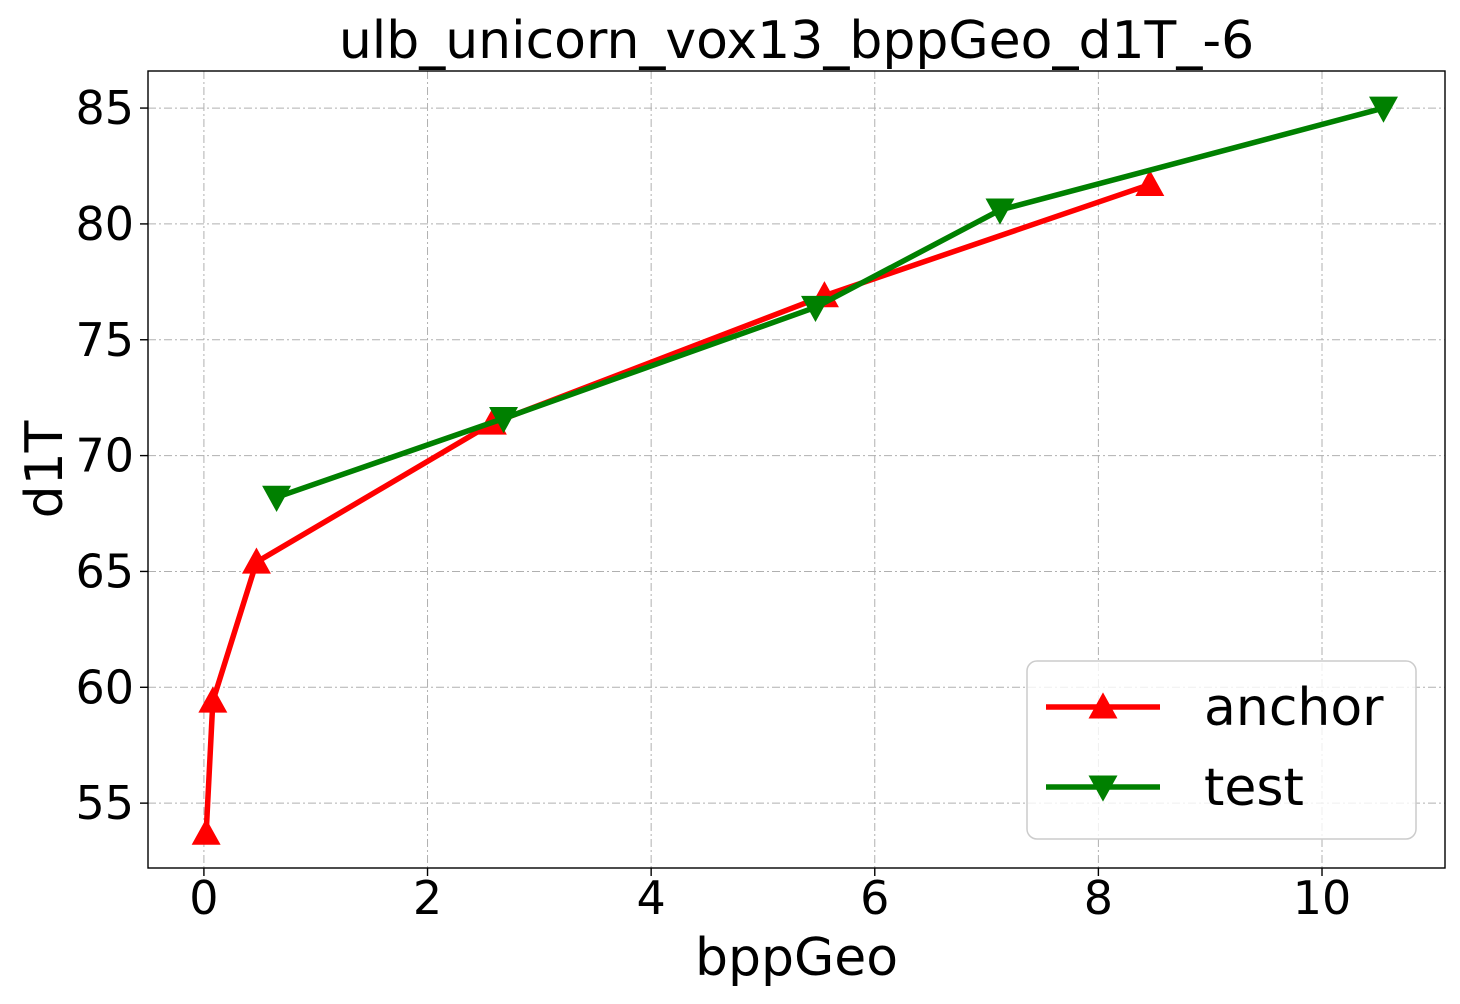  Describe the element at coordinates (104, 456) in the screenshot. I see `y-tick-label: 70` at that location.